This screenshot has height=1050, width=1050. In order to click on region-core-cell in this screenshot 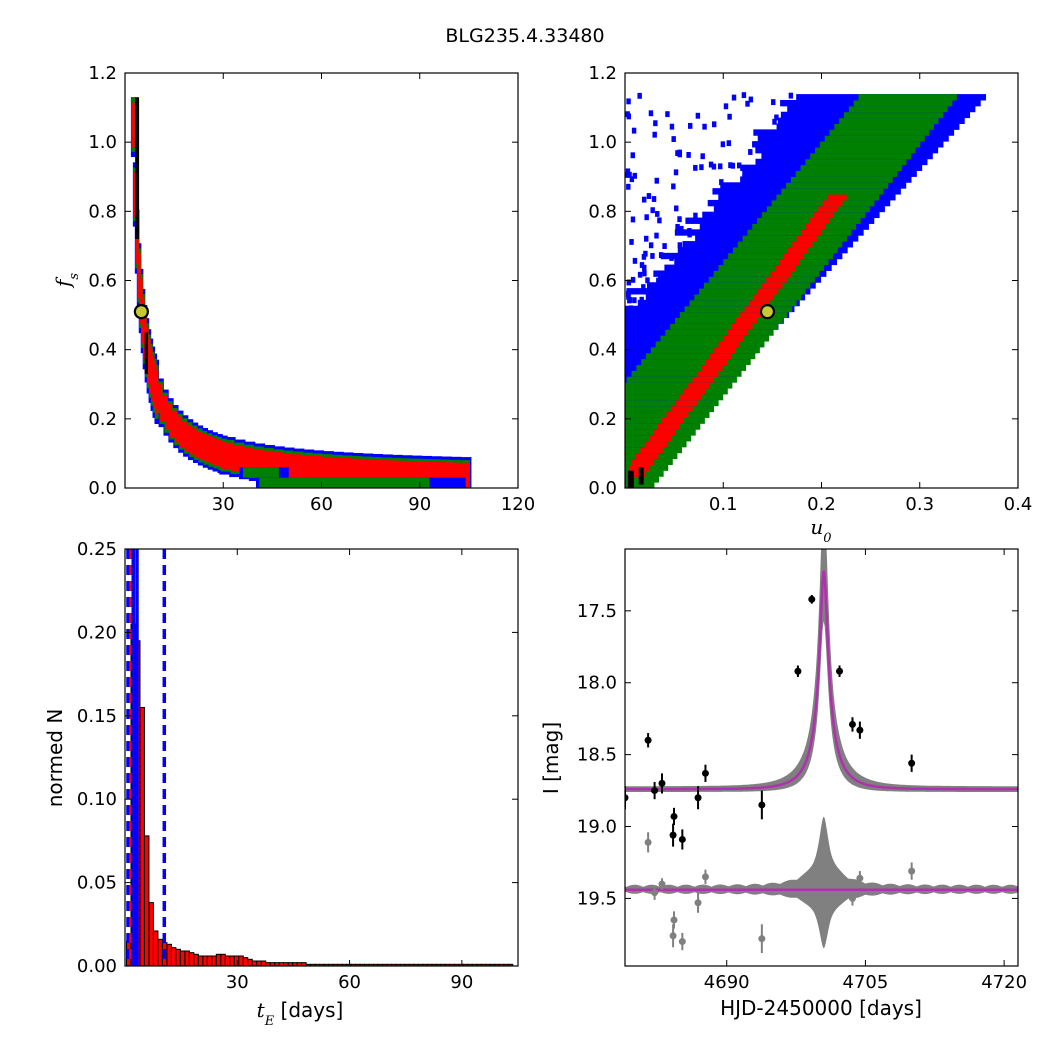, I will do `click(146, 353)`.